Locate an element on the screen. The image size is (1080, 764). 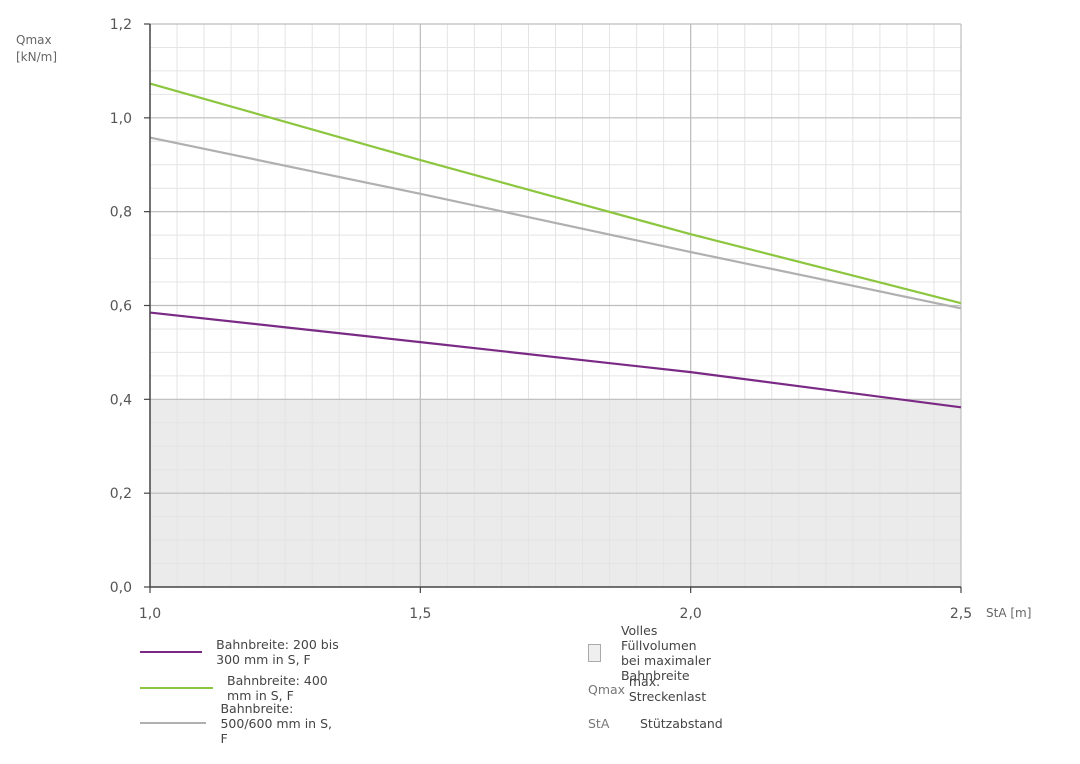
y-tick-label: 0,2 is located at coordinates (121, 494).